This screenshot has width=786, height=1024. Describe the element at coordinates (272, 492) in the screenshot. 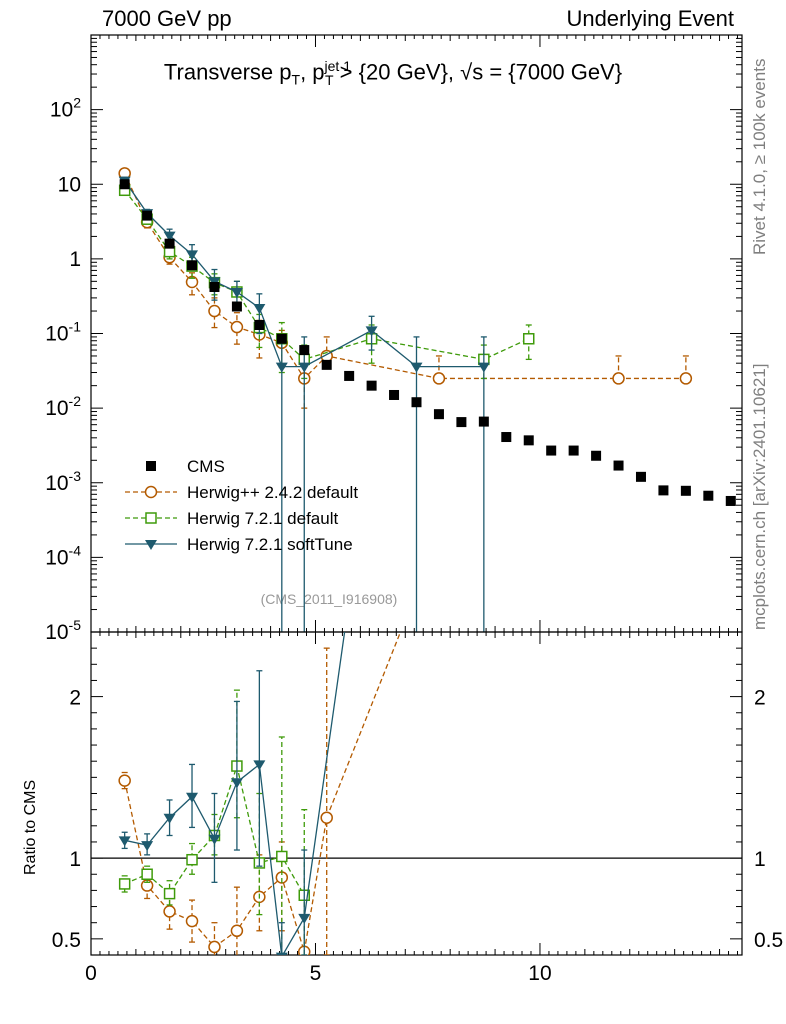

I see `legend-label: Herwig++ 2.4.2 default` at that location.